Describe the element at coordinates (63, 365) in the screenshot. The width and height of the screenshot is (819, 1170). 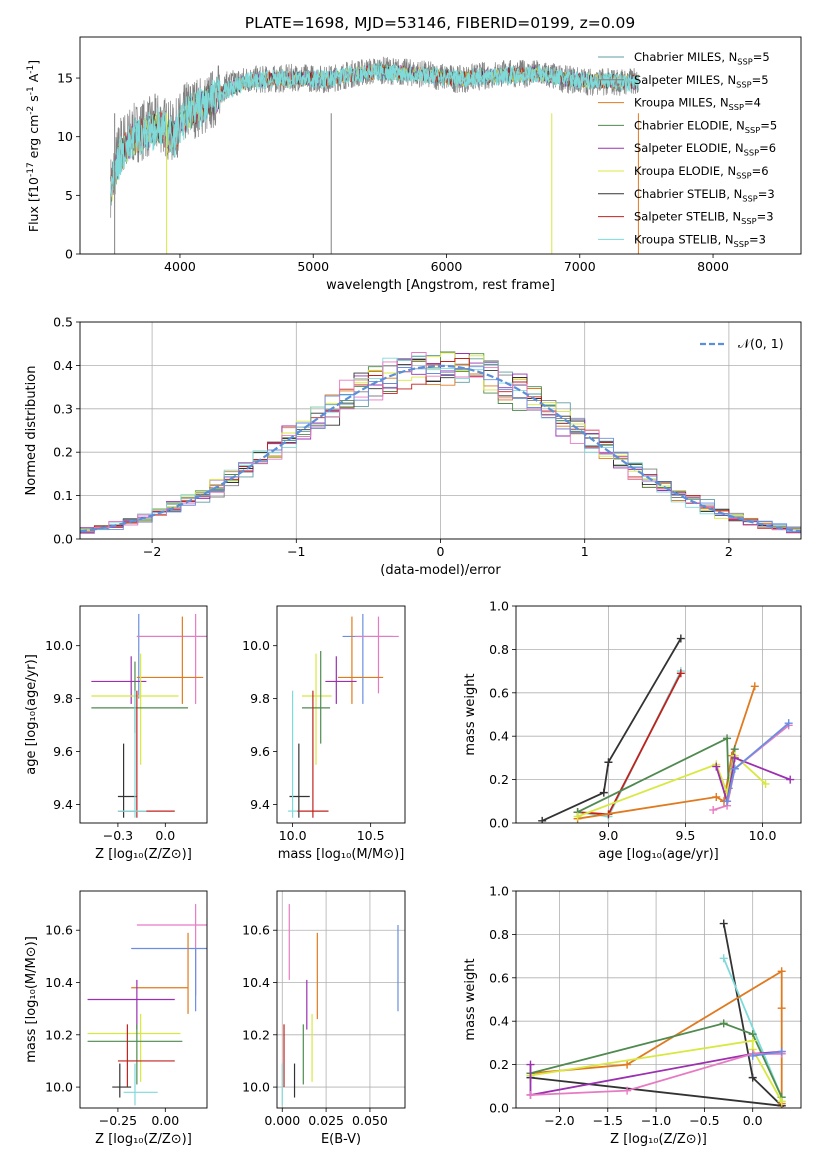
I see `y-tick-label: 0.4` at that location.